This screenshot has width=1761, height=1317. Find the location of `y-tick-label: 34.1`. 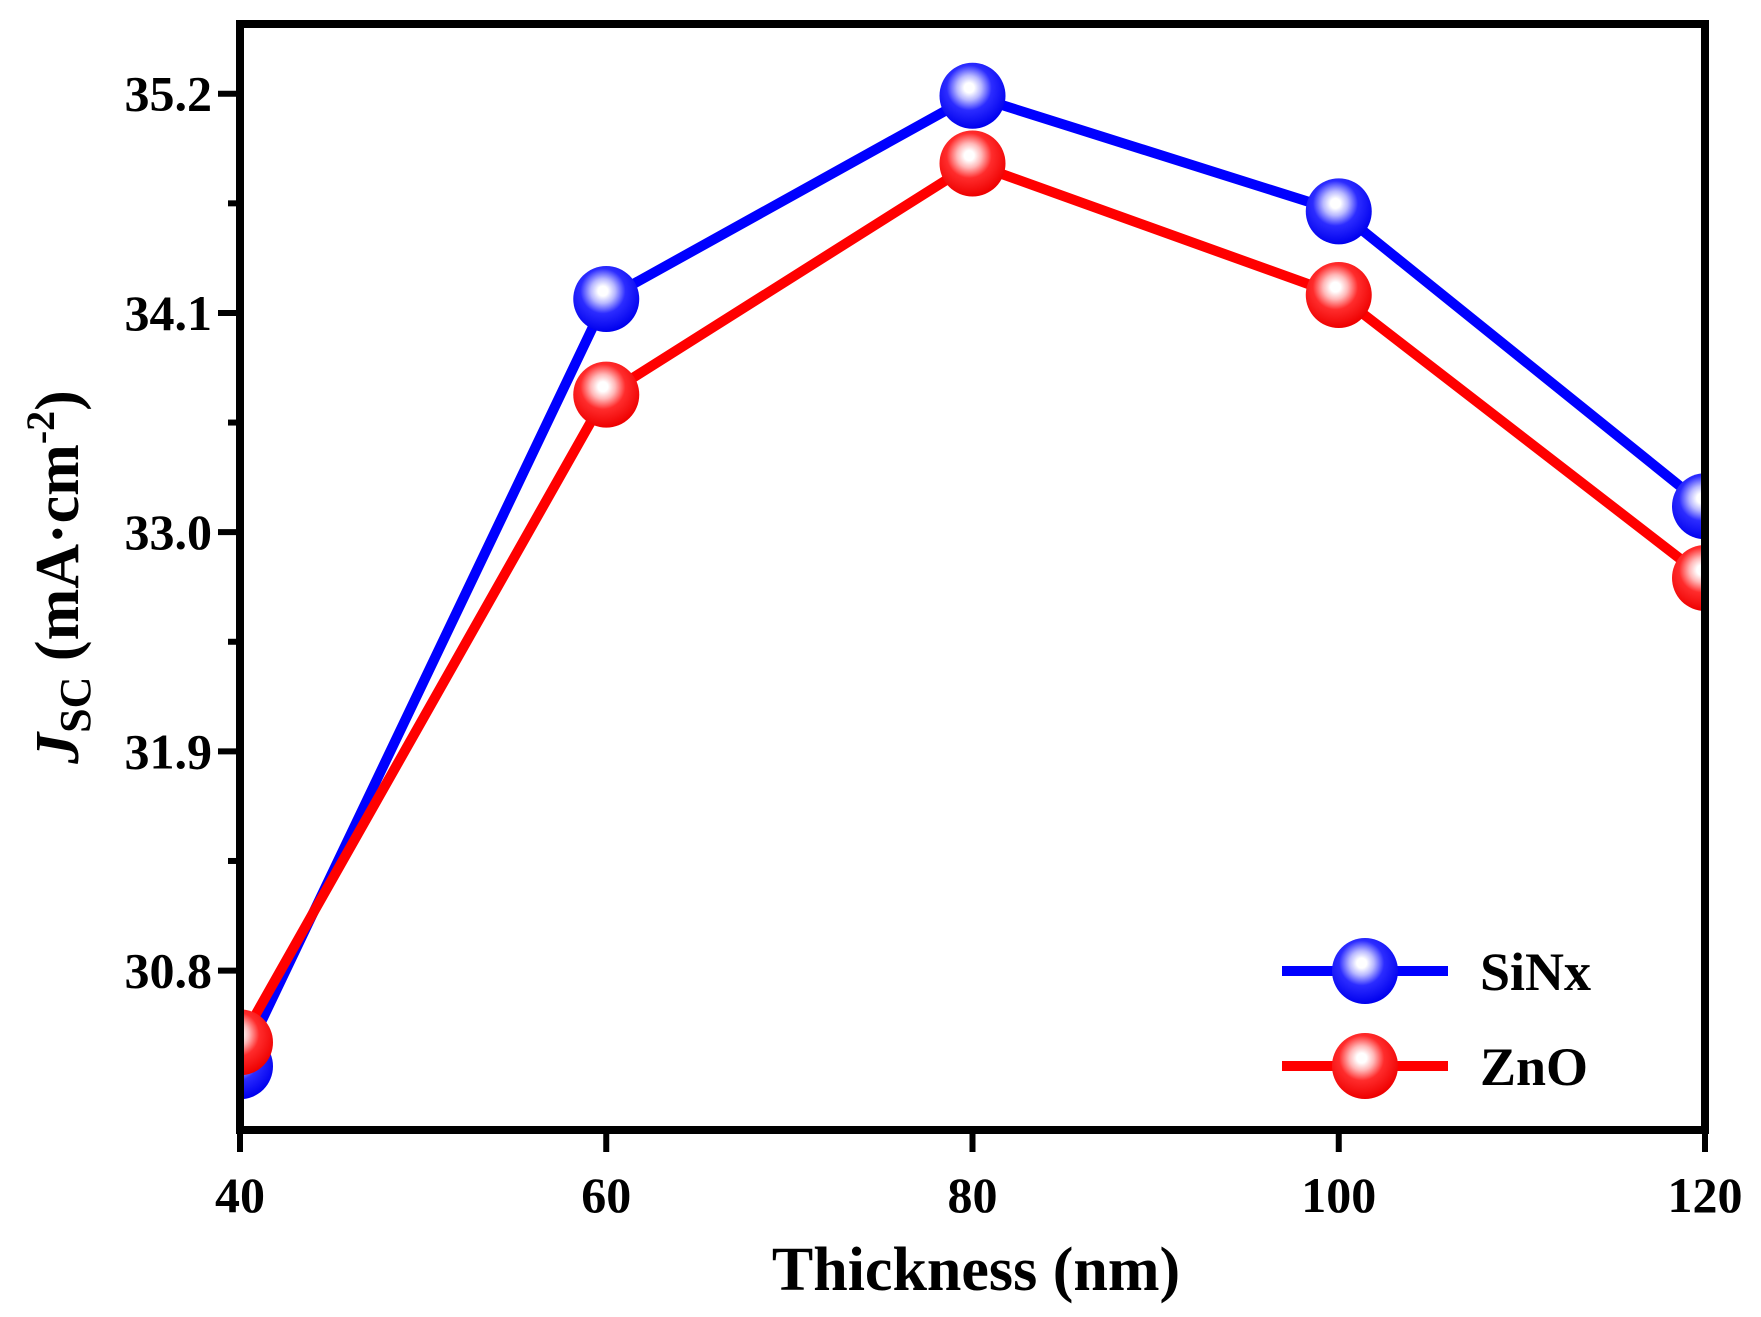

y-tick-label: 34.1 is located at coordinates (169, 313).